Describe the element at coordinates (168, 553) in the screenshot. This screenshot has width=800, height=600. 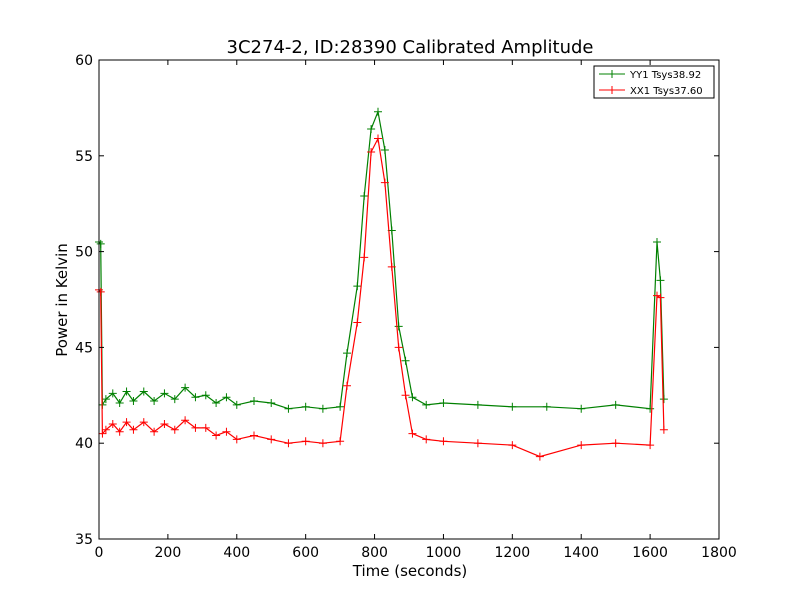
I see `x-tick-label: 200` at that location.